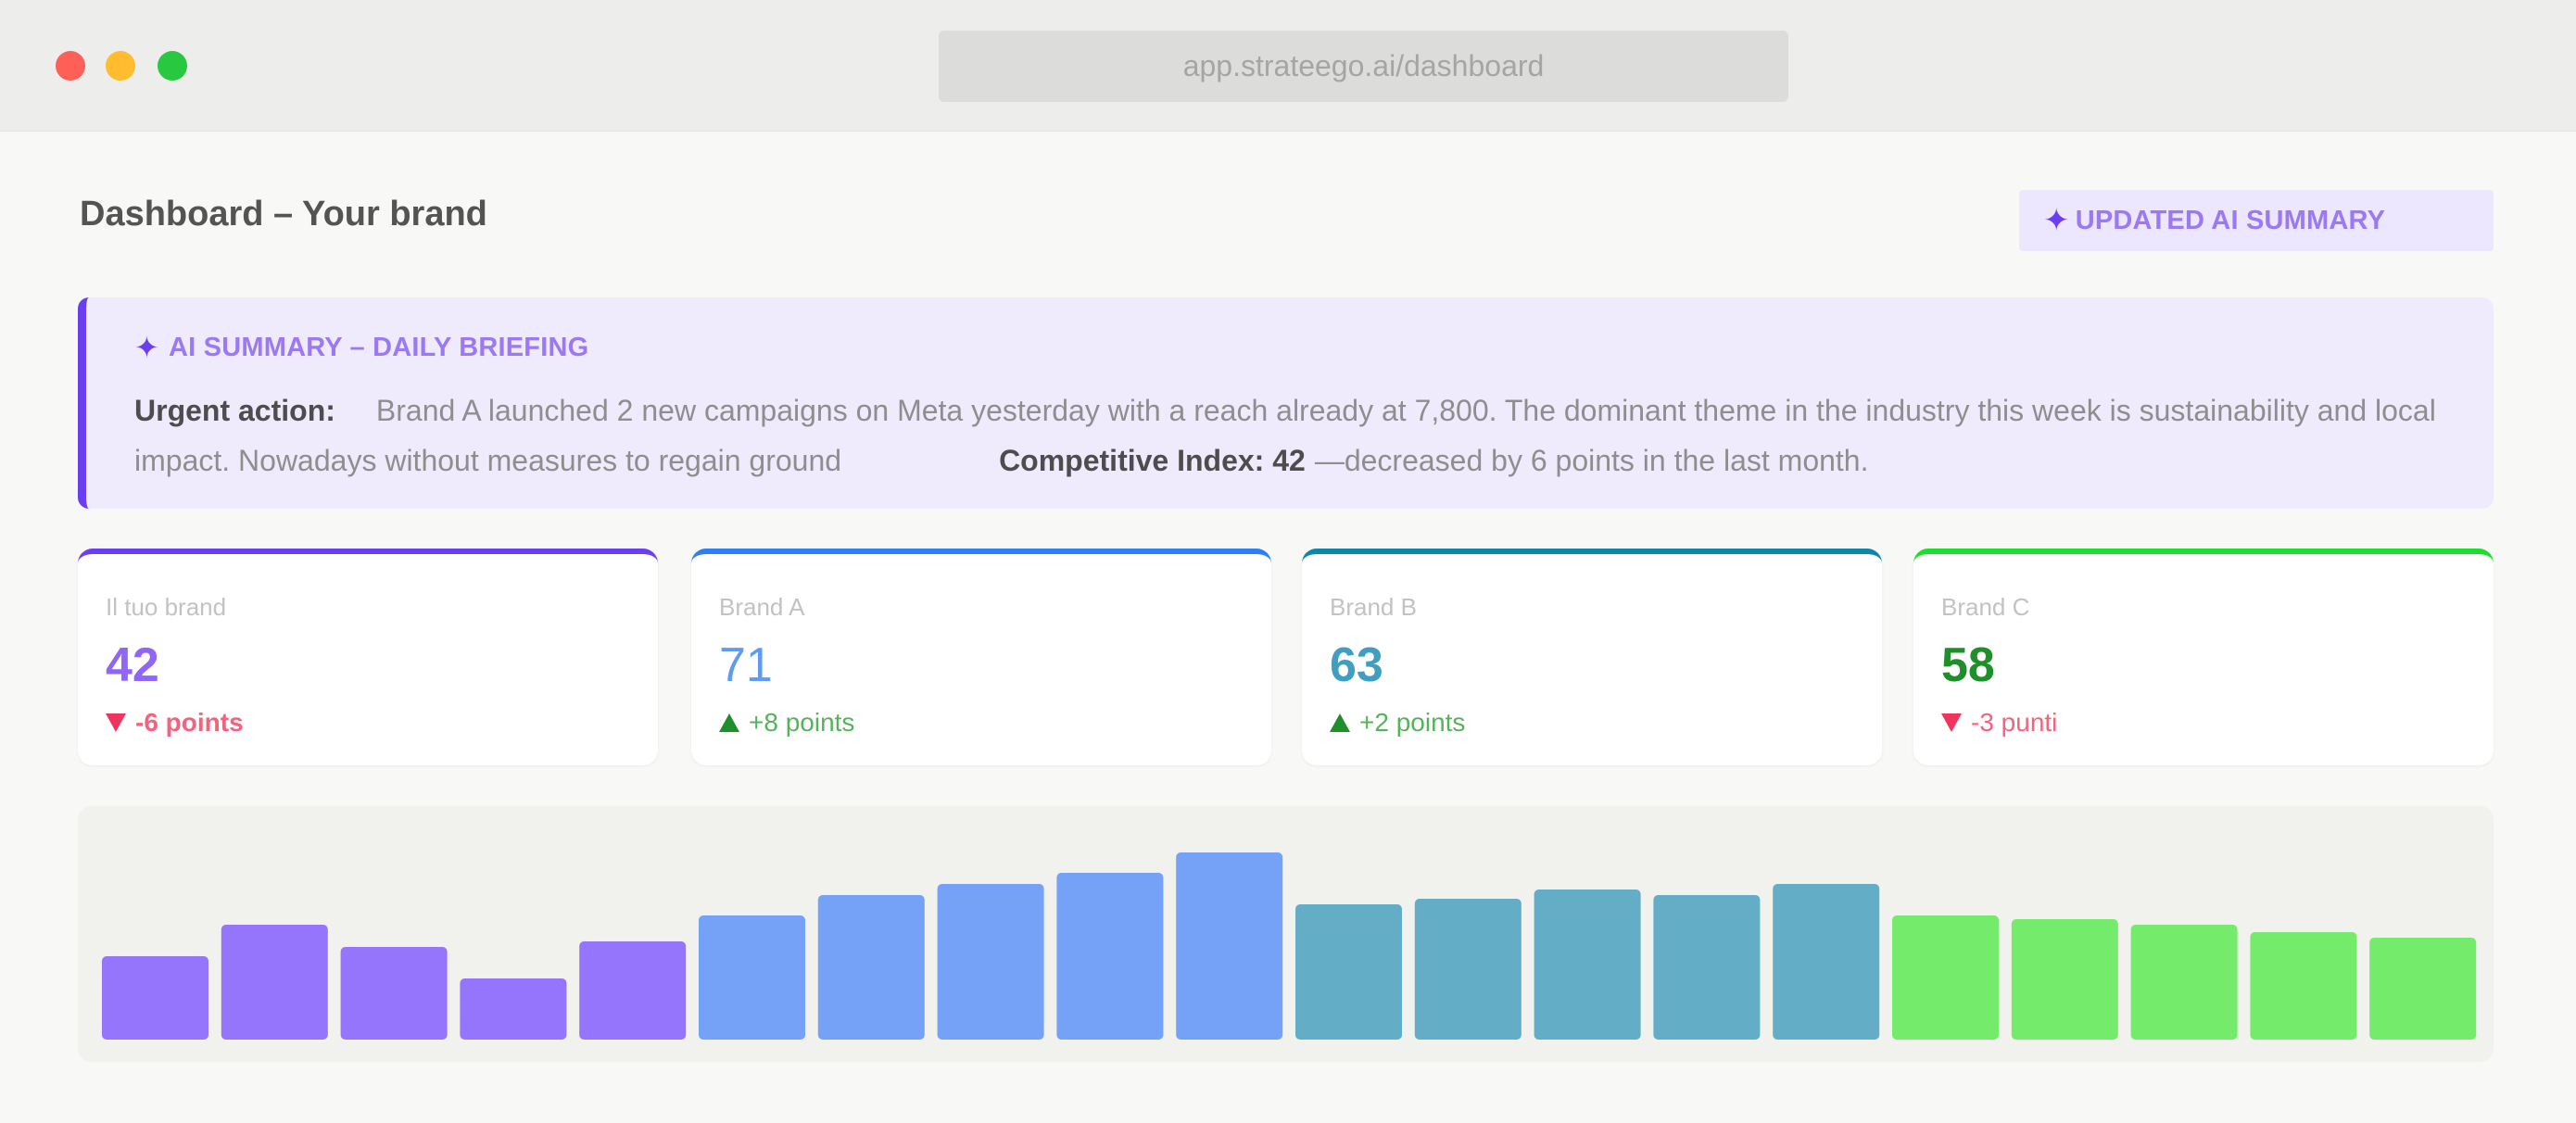 The height and width of the screenshot is (1123, 2576). I want to click on competitive-index-value: 42, so click(1289, 460).